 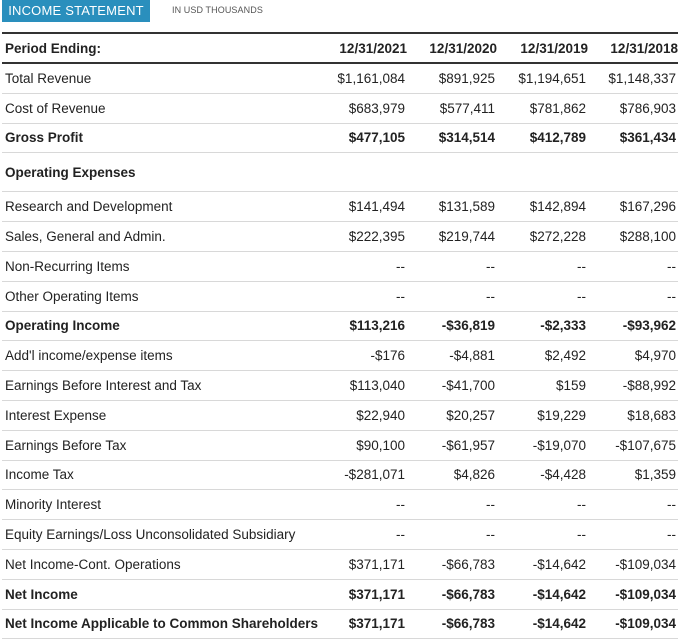 I want to click on row-label: Operating Expenses, so click(x=159, y=172).